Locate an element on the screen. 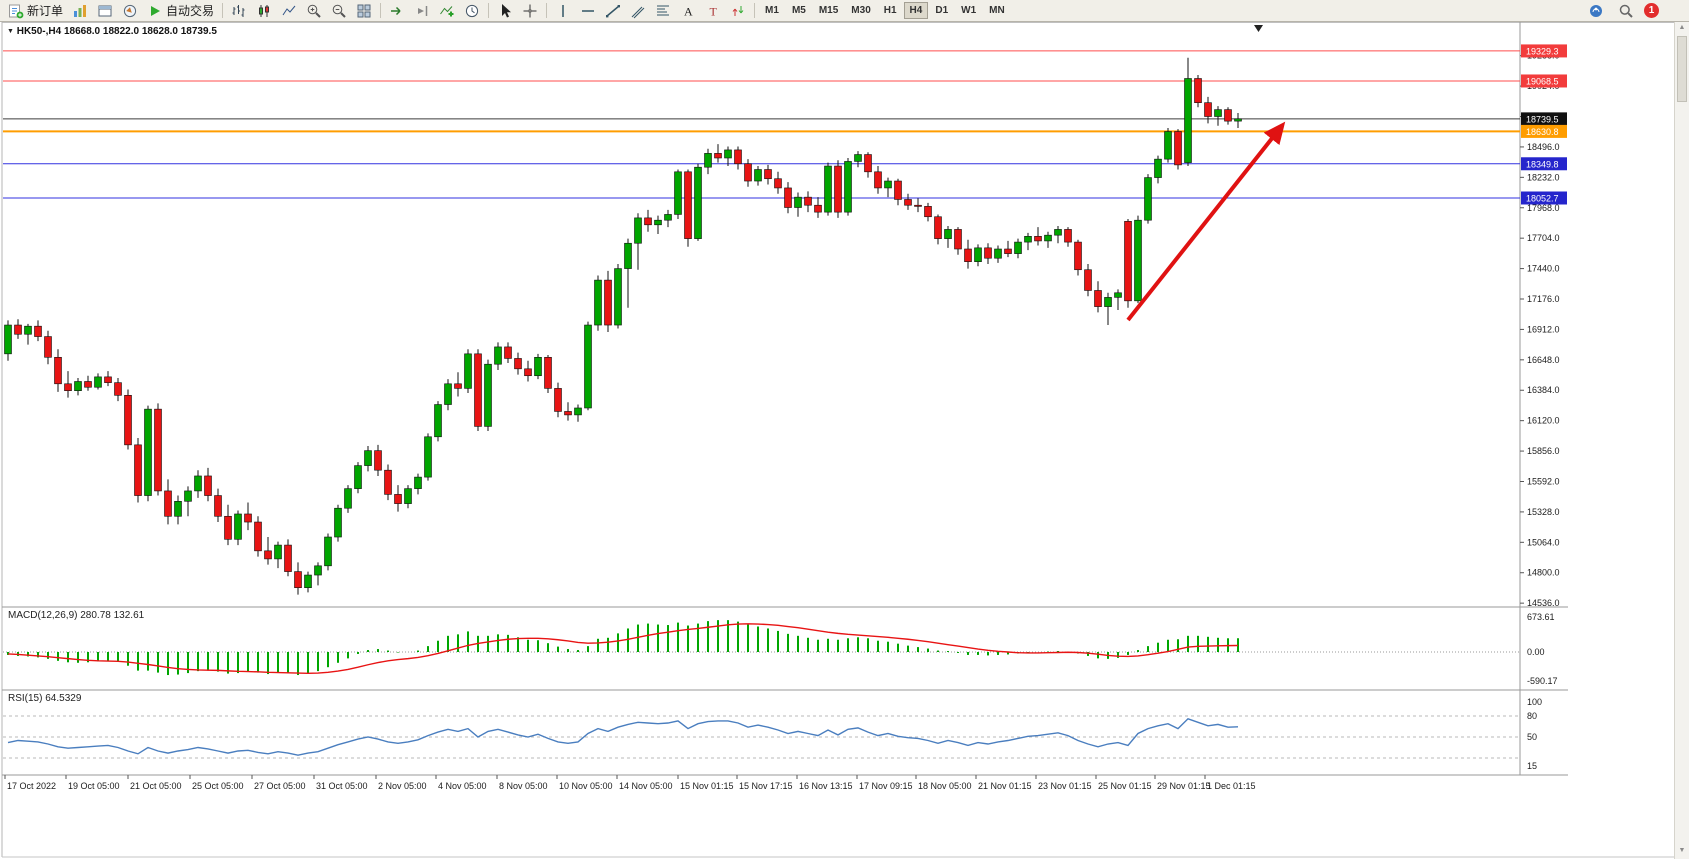 The width and height of the screenshot is (1689, 859). svg-text: 19 Oct 05:00 is located at coordinates (94, 786).